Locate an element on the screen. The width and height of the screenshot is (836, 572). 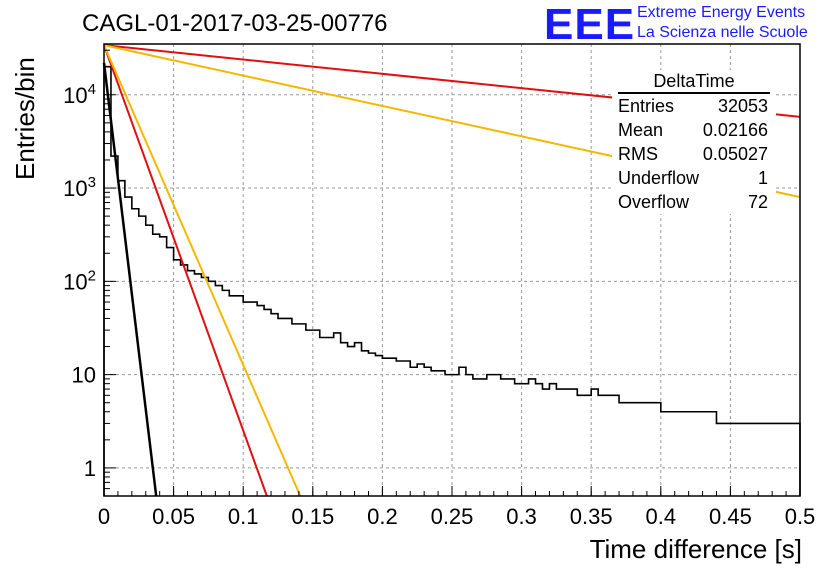
stats-label: Underflow is located at coordinates (659, 178).